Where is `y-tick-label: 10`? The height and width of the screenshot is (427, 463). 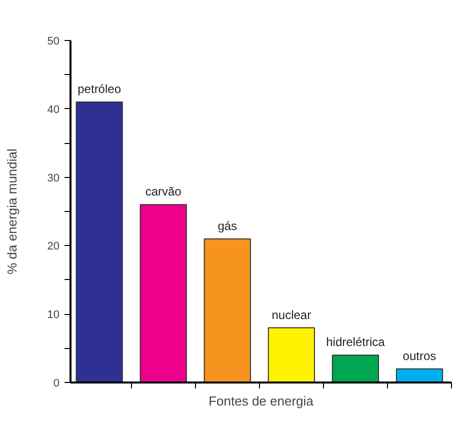
y-tick-label: 10 is located at coordinates (53, 315).